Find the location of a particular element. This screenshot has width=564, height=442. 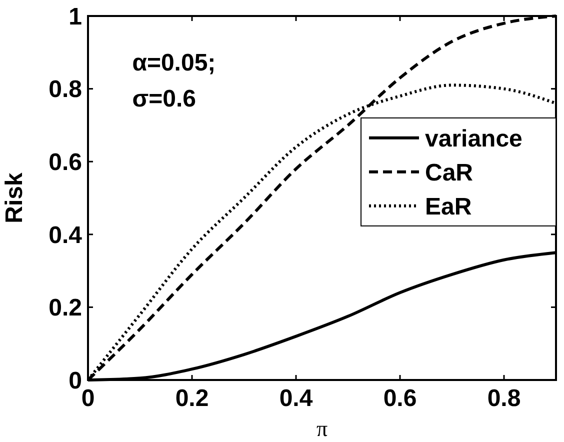

x-tick-label: 0.6 is located at coordinates (400, 398).